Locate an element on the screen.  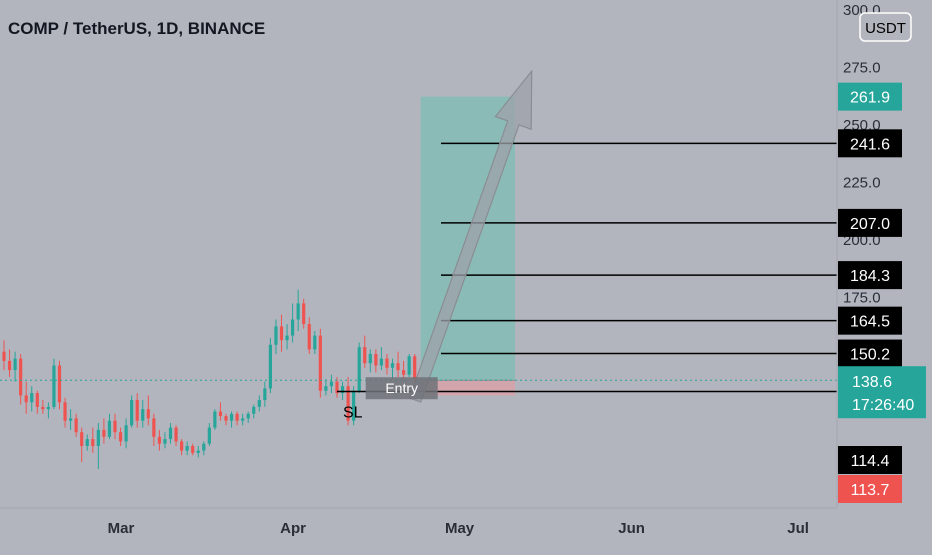
price-label: 184.3 is located at coordinates (870, 275).